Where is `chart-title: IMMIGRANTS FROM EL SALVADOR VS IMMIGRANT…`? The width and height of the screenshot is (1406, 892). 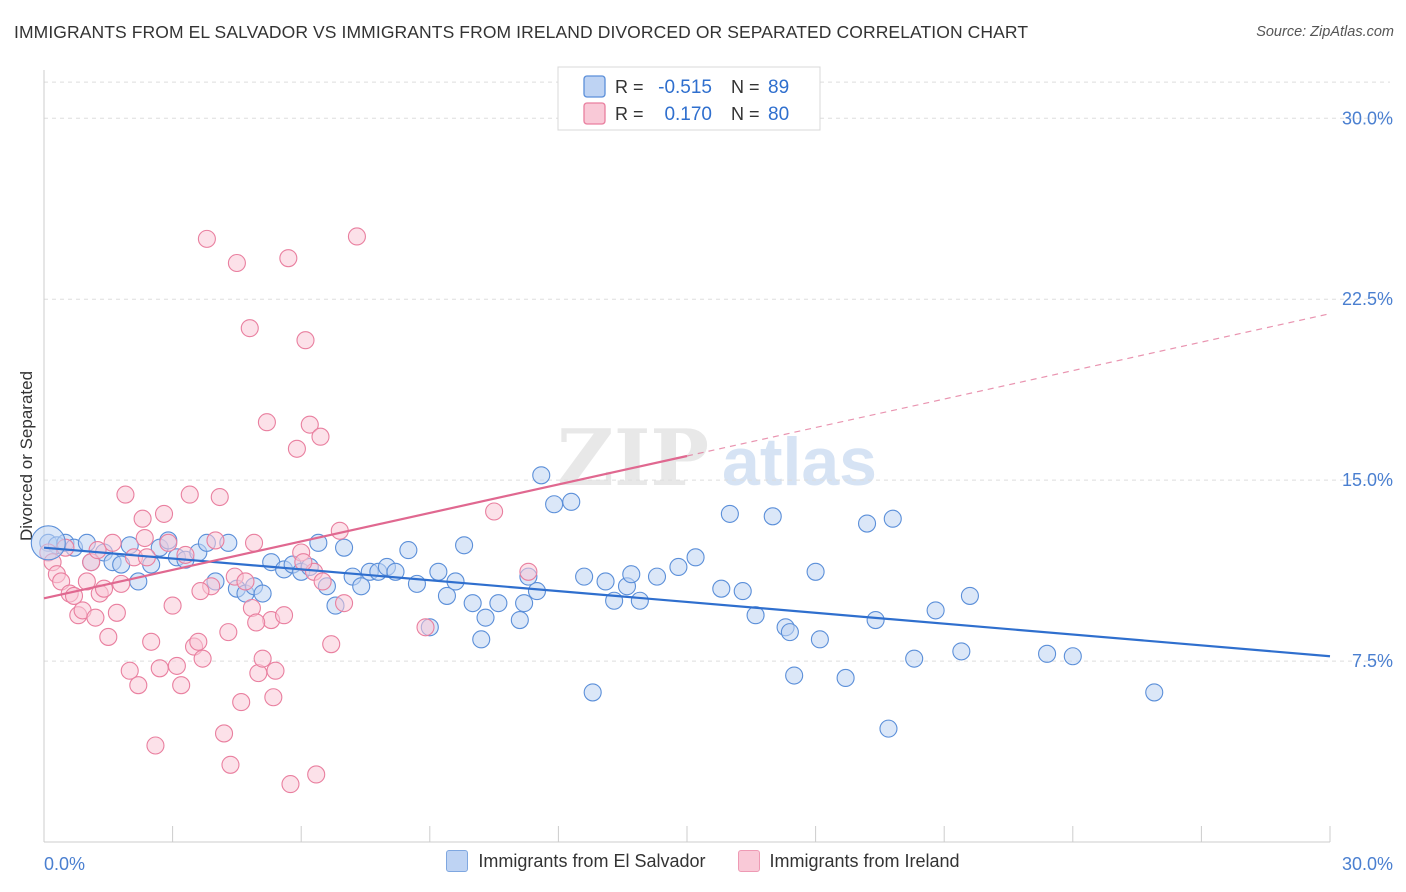
chart-title: IMMIGRANTS FROM EL SALVADOR VS IMMIGRANT… is located at coordinates (521, 32).